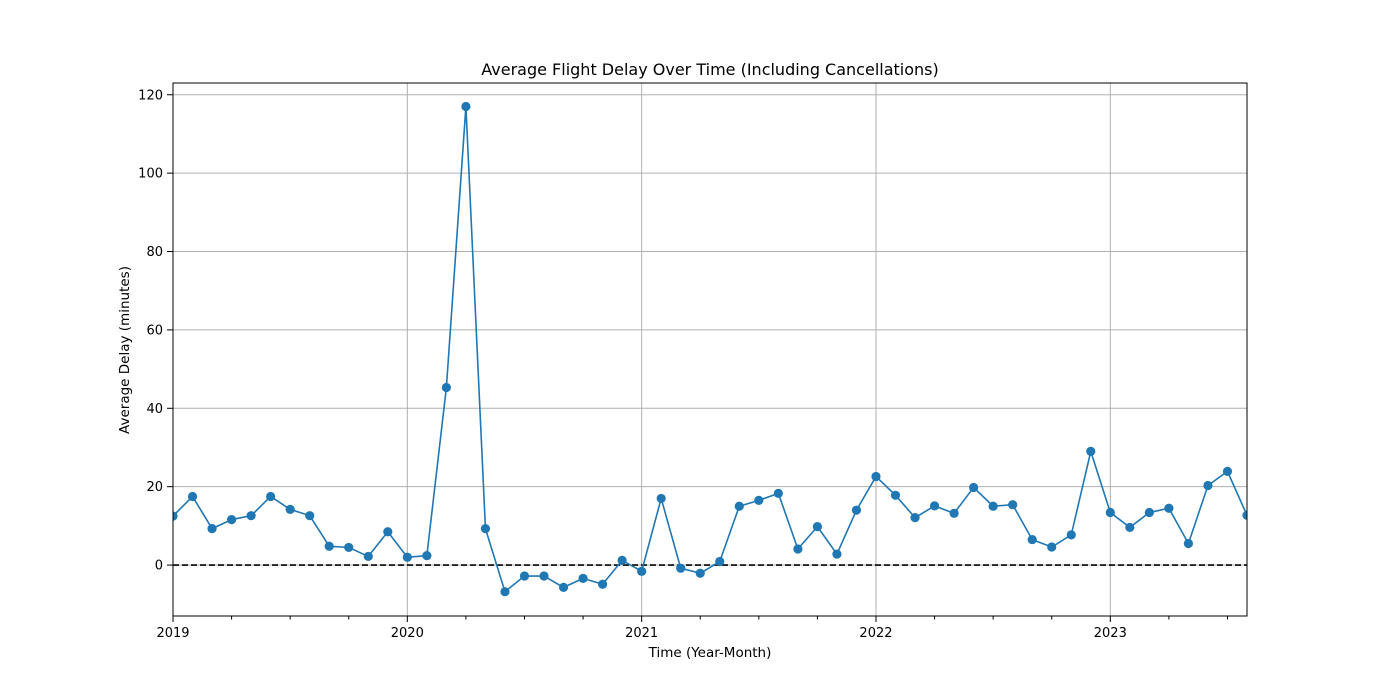  What do you see at coordinates (1110, 633) in the screenshot?
I see `x-tick-label-2023: 2023` at bounding box center [1110, 633].